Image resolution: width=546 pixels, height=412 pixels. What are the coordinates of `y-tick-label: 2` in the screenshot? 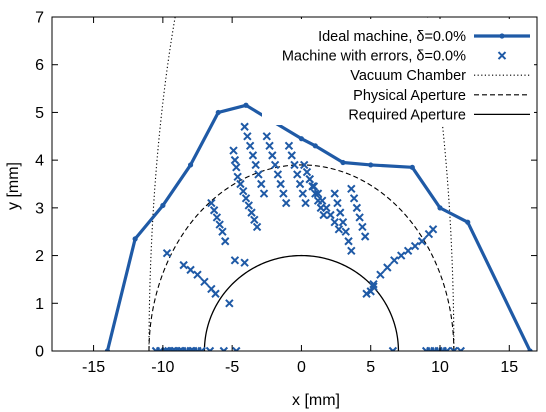 It's located at (39, 256).